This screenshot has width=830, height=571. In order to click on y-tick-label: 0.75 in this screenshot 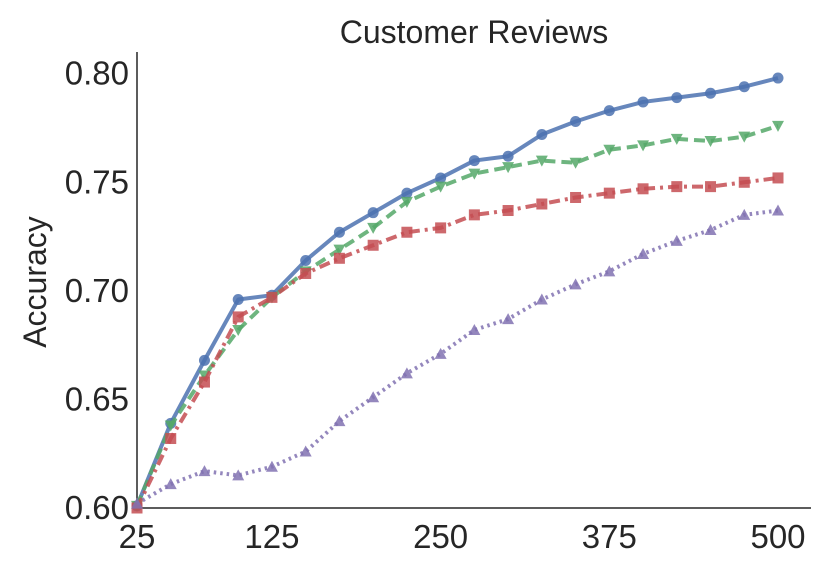, I will do `click(97, 181)`.